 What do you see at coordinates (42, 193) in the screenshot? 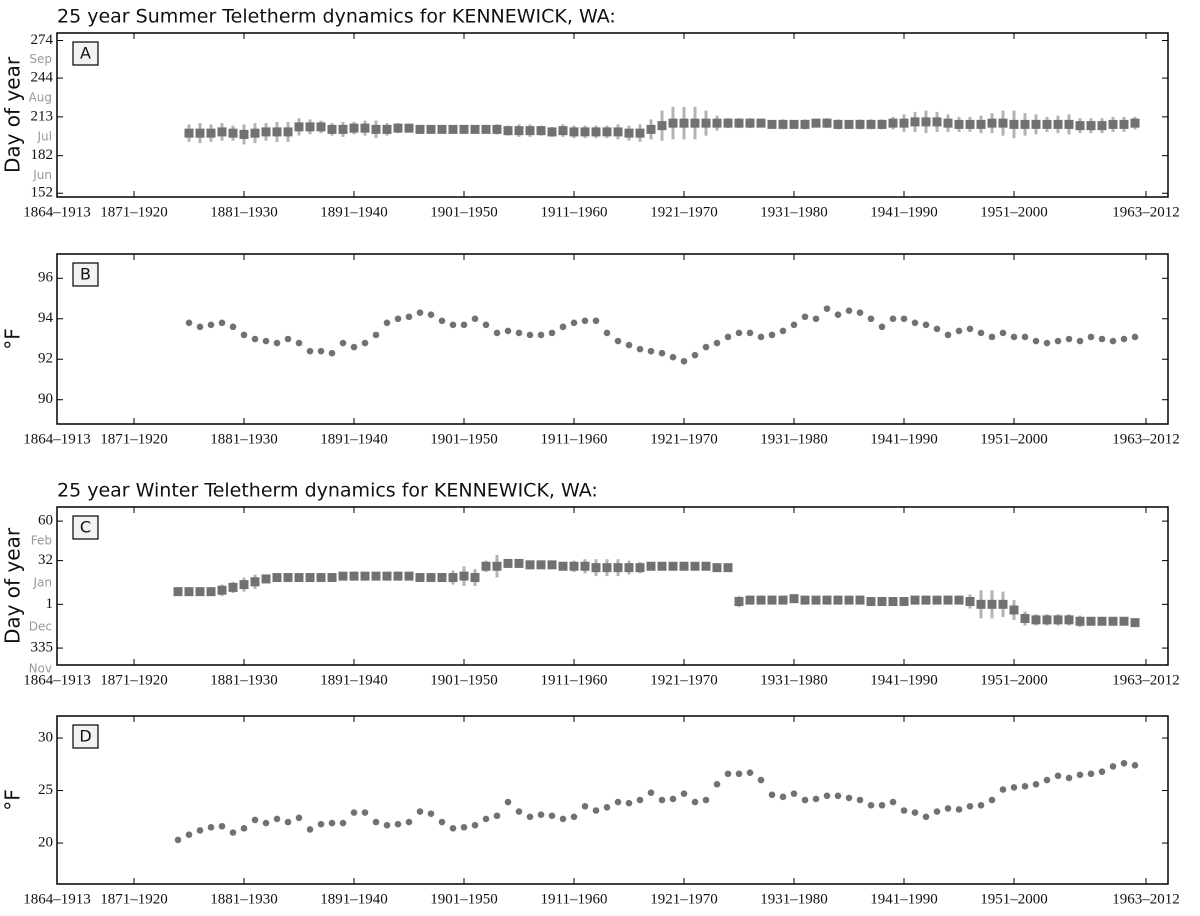
I see `y-tick-label: 152` at bounding box center [42, 193].